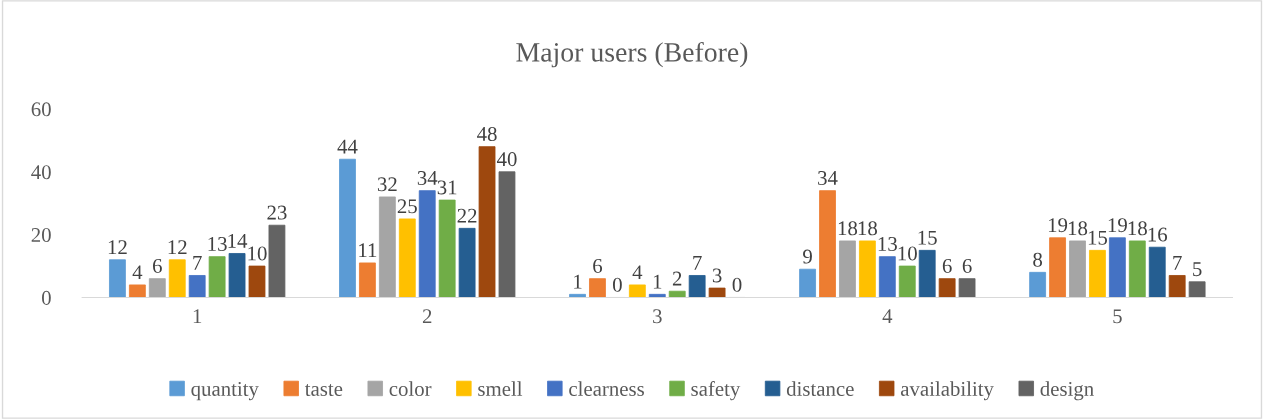 The width and height of the screenshot is (1264, 419). Describe the element at coordinates (1117, 316) in the screenshot. I see `x-tick-label: 5` at that location.